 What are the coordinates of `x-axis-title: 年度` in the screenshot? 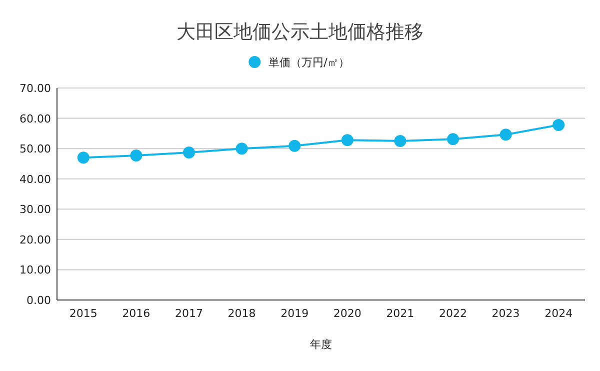 It's located at (321, 344).